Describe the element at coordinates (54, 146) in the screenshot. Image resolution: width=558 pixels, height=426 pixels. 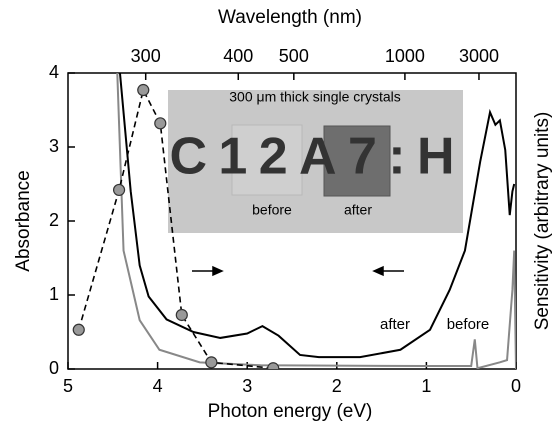
I see `y-tick-label: 3` at that location.